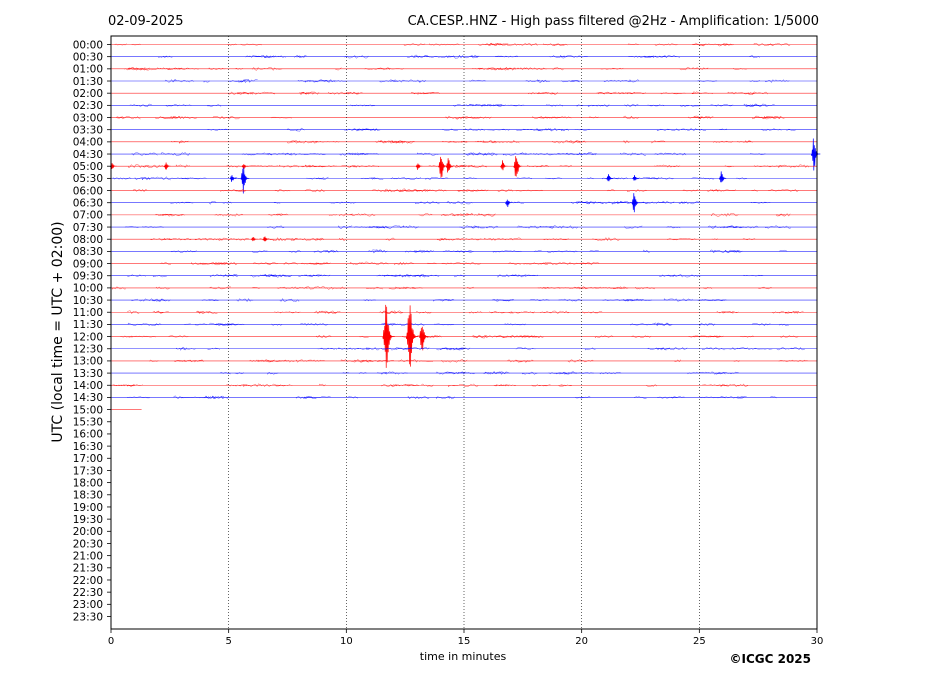  What do you see at coordinates (88, 374) in the screenshot?
I see `y-tick-label-1330: 13:30` at bounding box center [88, 374].